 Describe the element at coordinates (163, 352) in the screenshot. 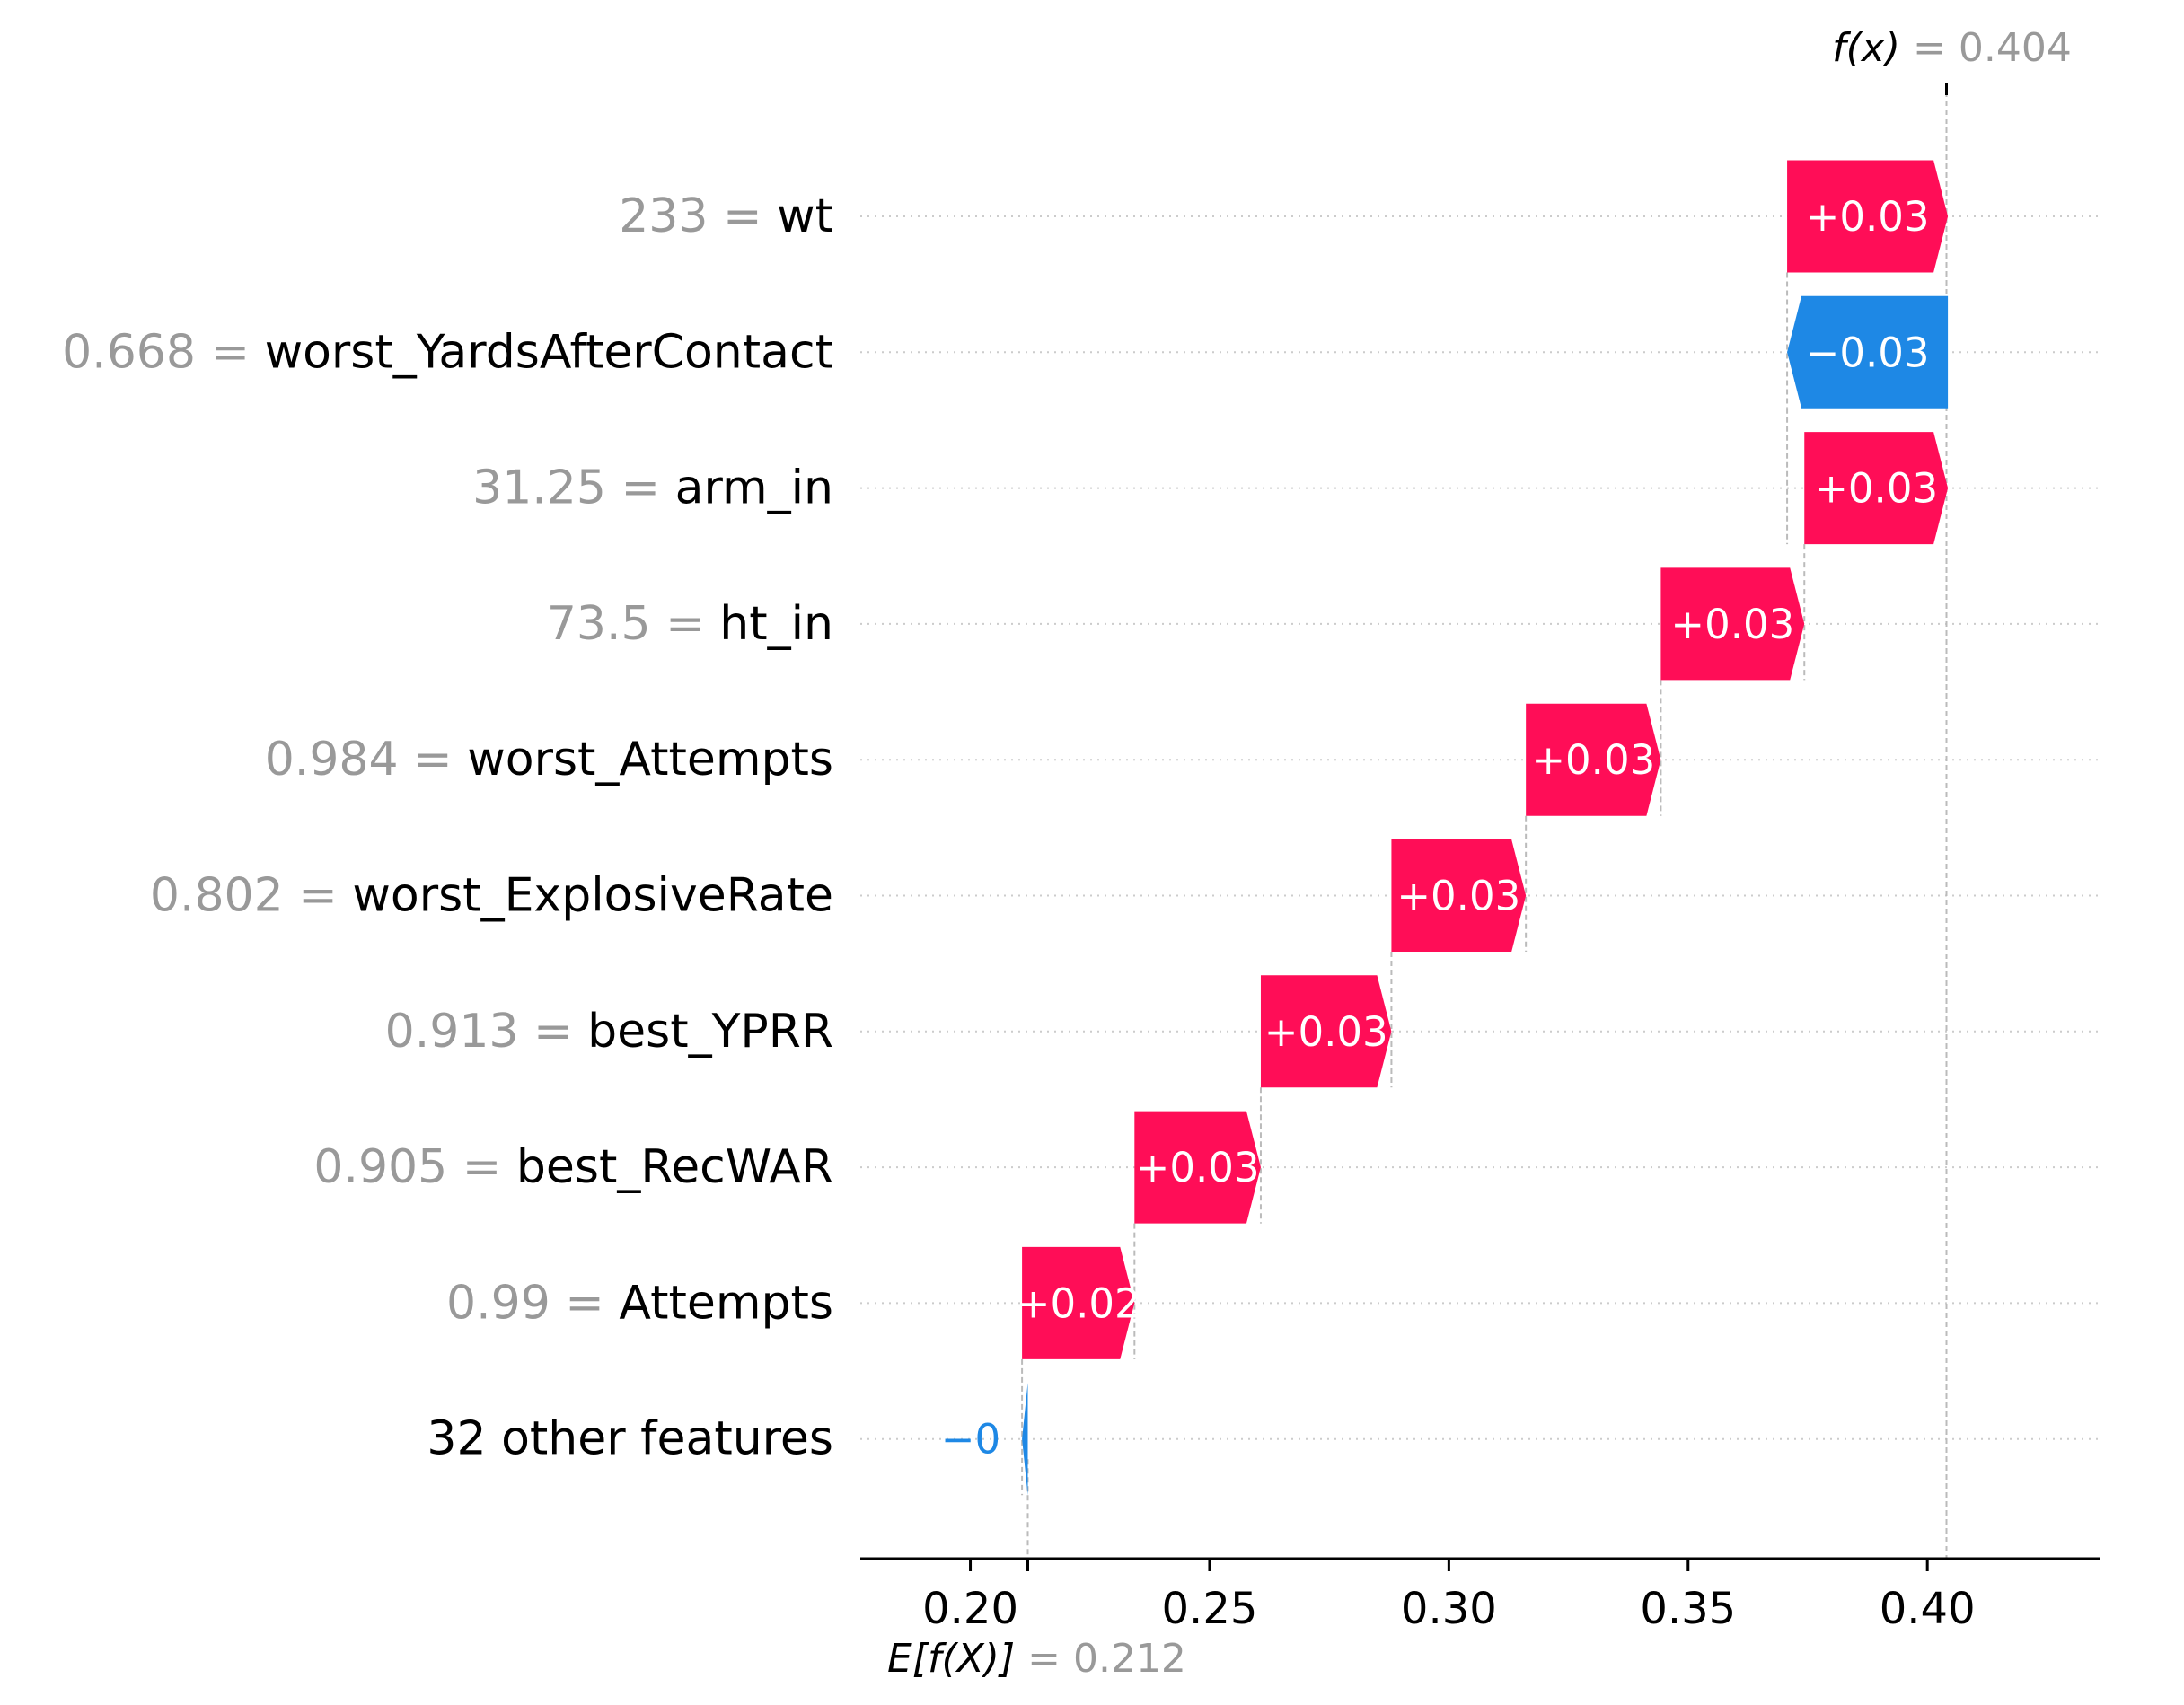

I see `feature-value: 0.668 =` at that location.